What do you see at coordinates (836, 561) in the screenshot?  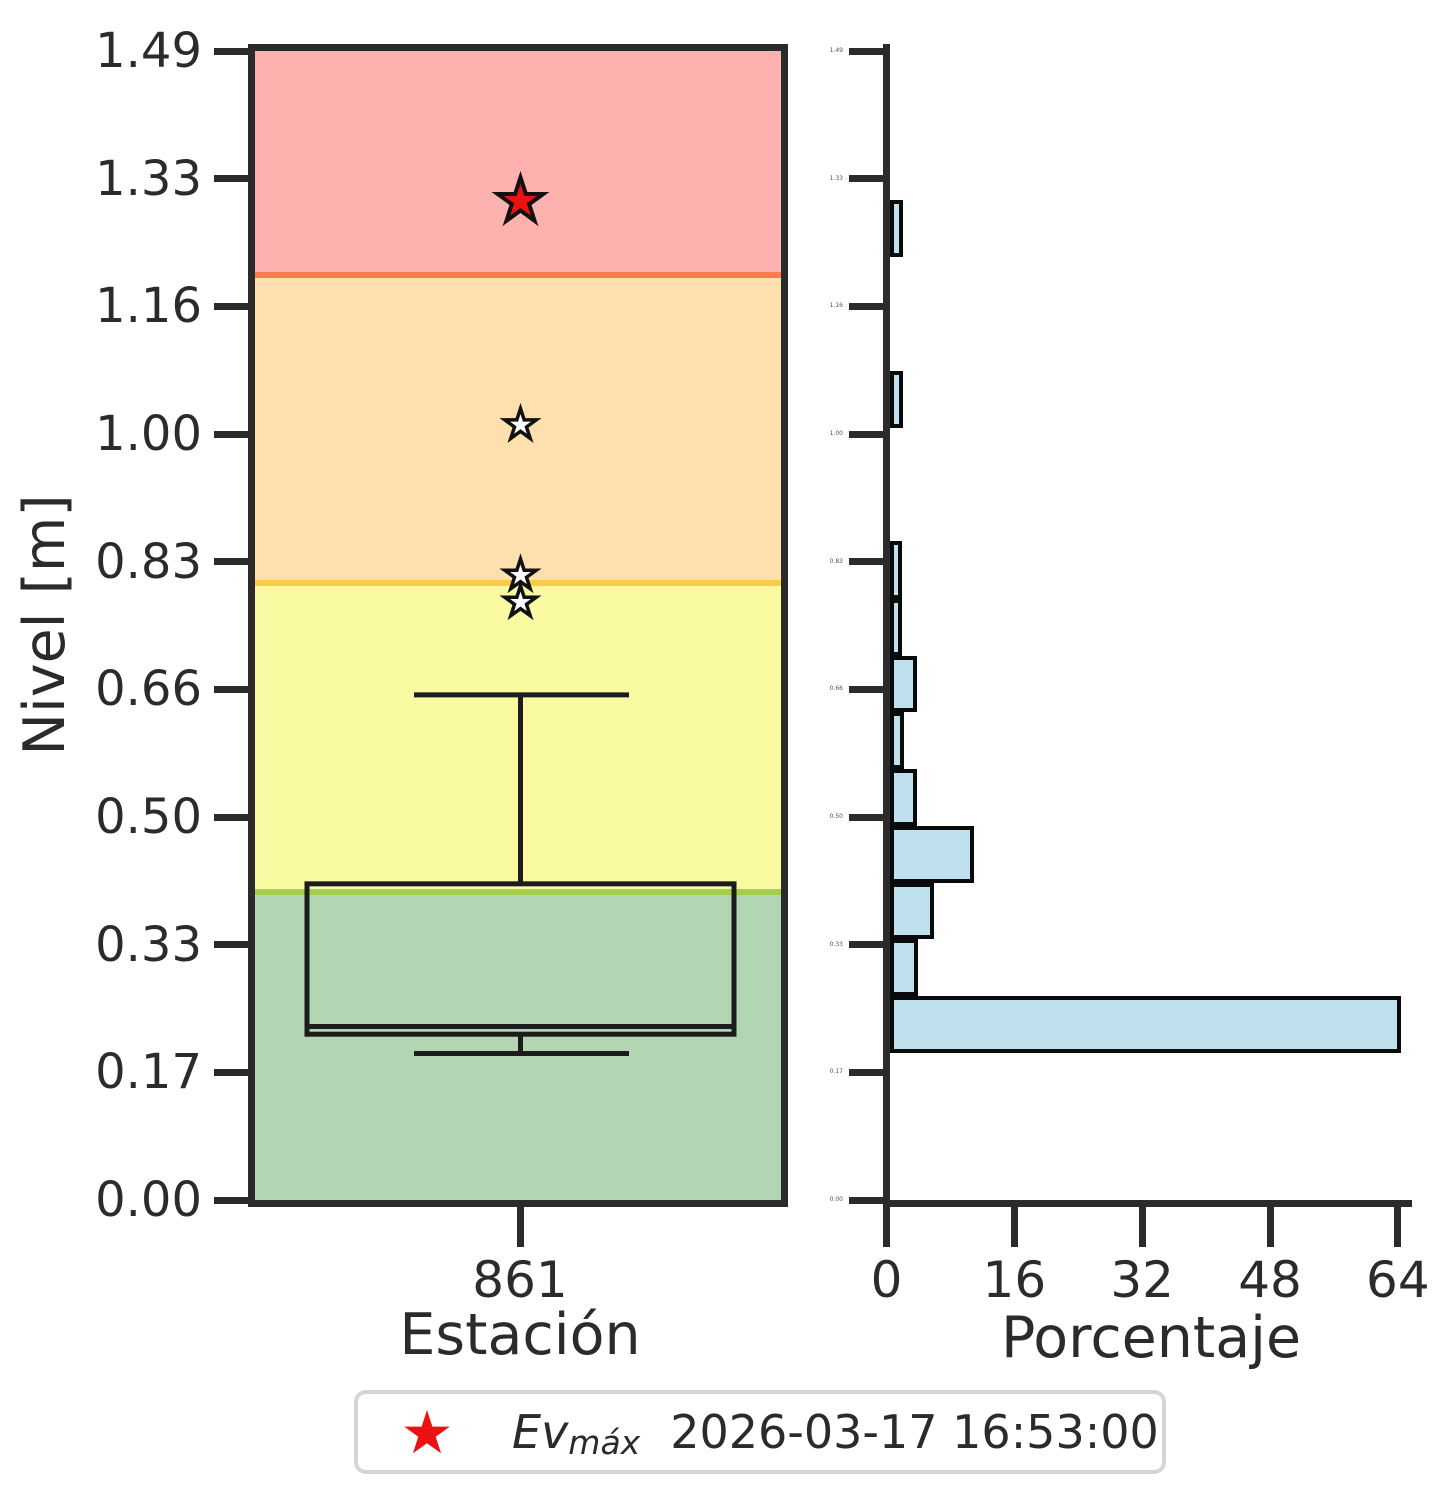 I see `hist-y-tick-label: 0.83` at bounding box center [836, 561].